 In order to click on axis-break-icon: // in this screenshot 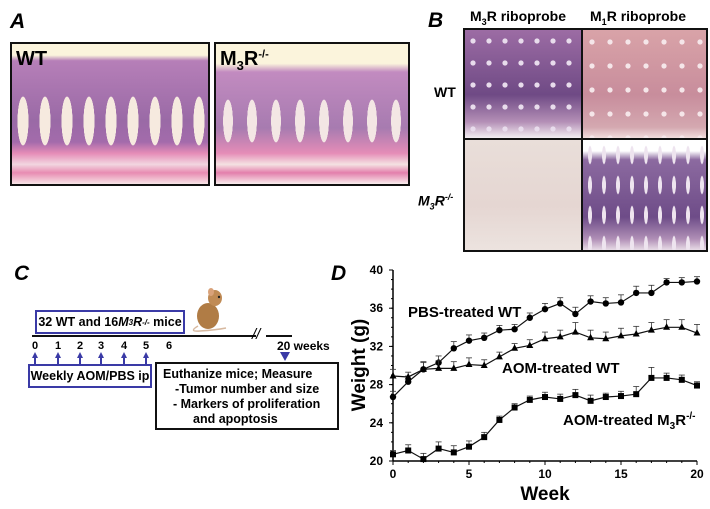, I will do `click(256, 334)`.